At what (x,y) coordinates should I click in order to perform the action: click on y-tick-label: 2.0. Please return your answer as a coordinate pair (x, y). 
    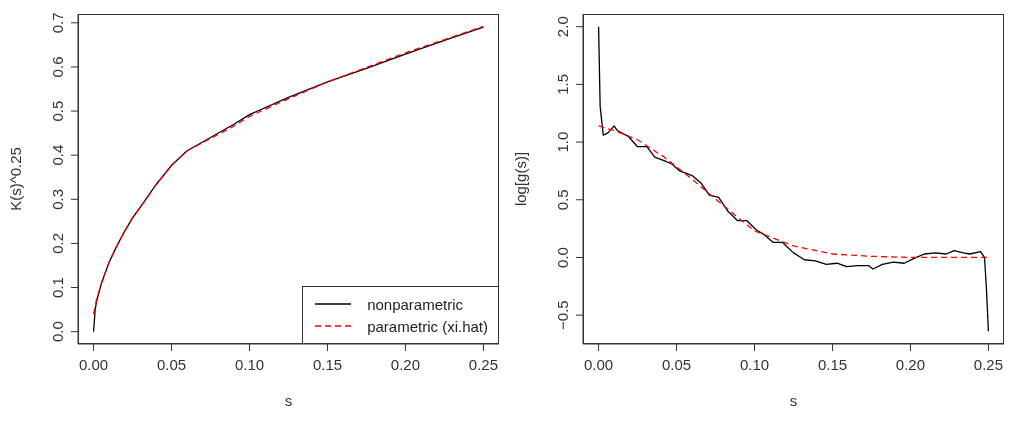
    Looking at the image, I should click on (562, 27).